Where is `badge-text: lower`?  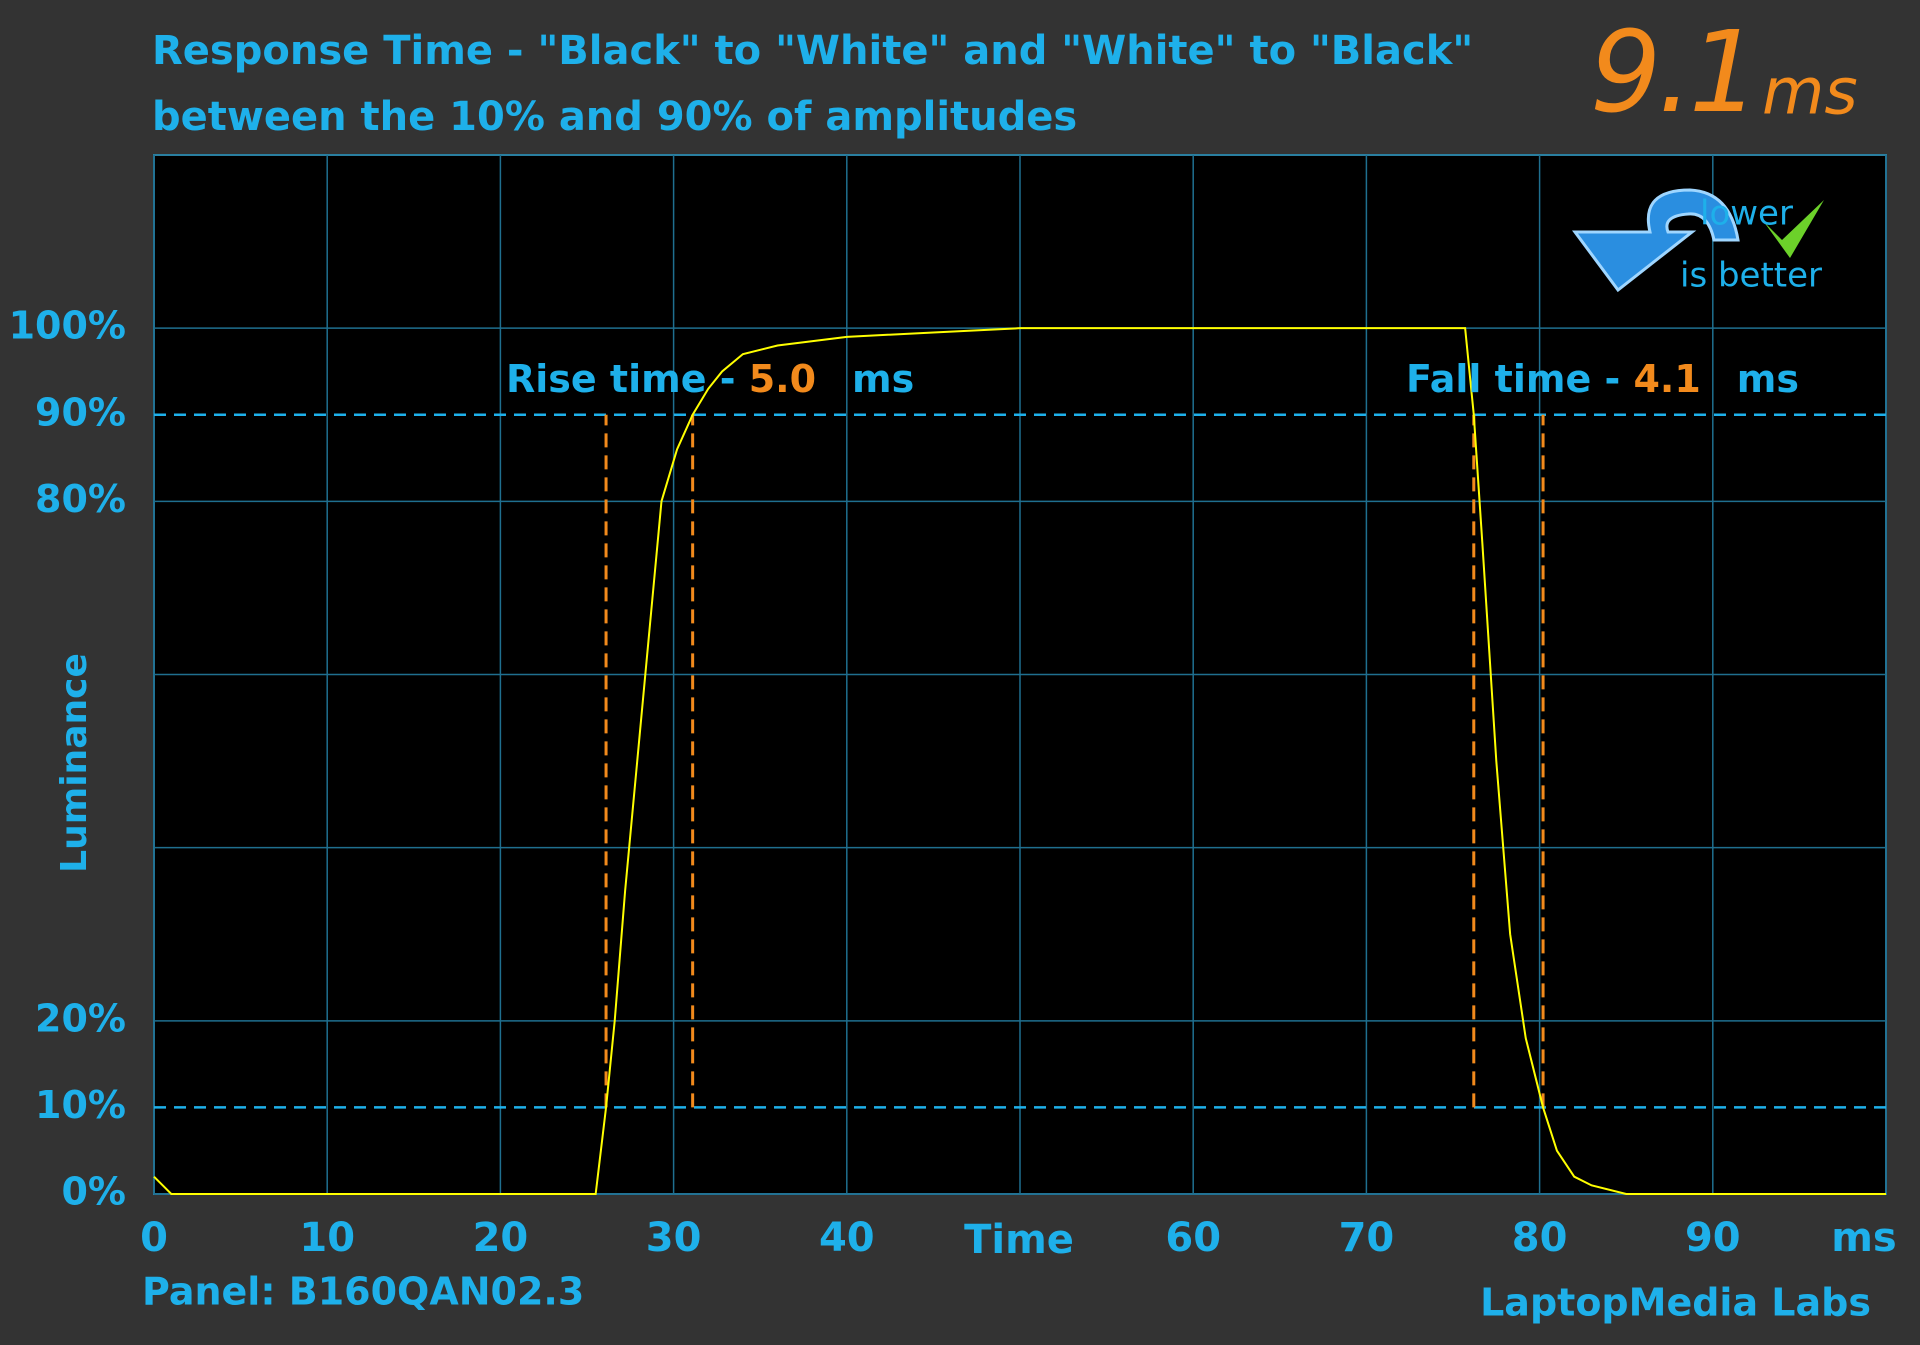 badge-text: lower is located at coordinates (1746, 214).